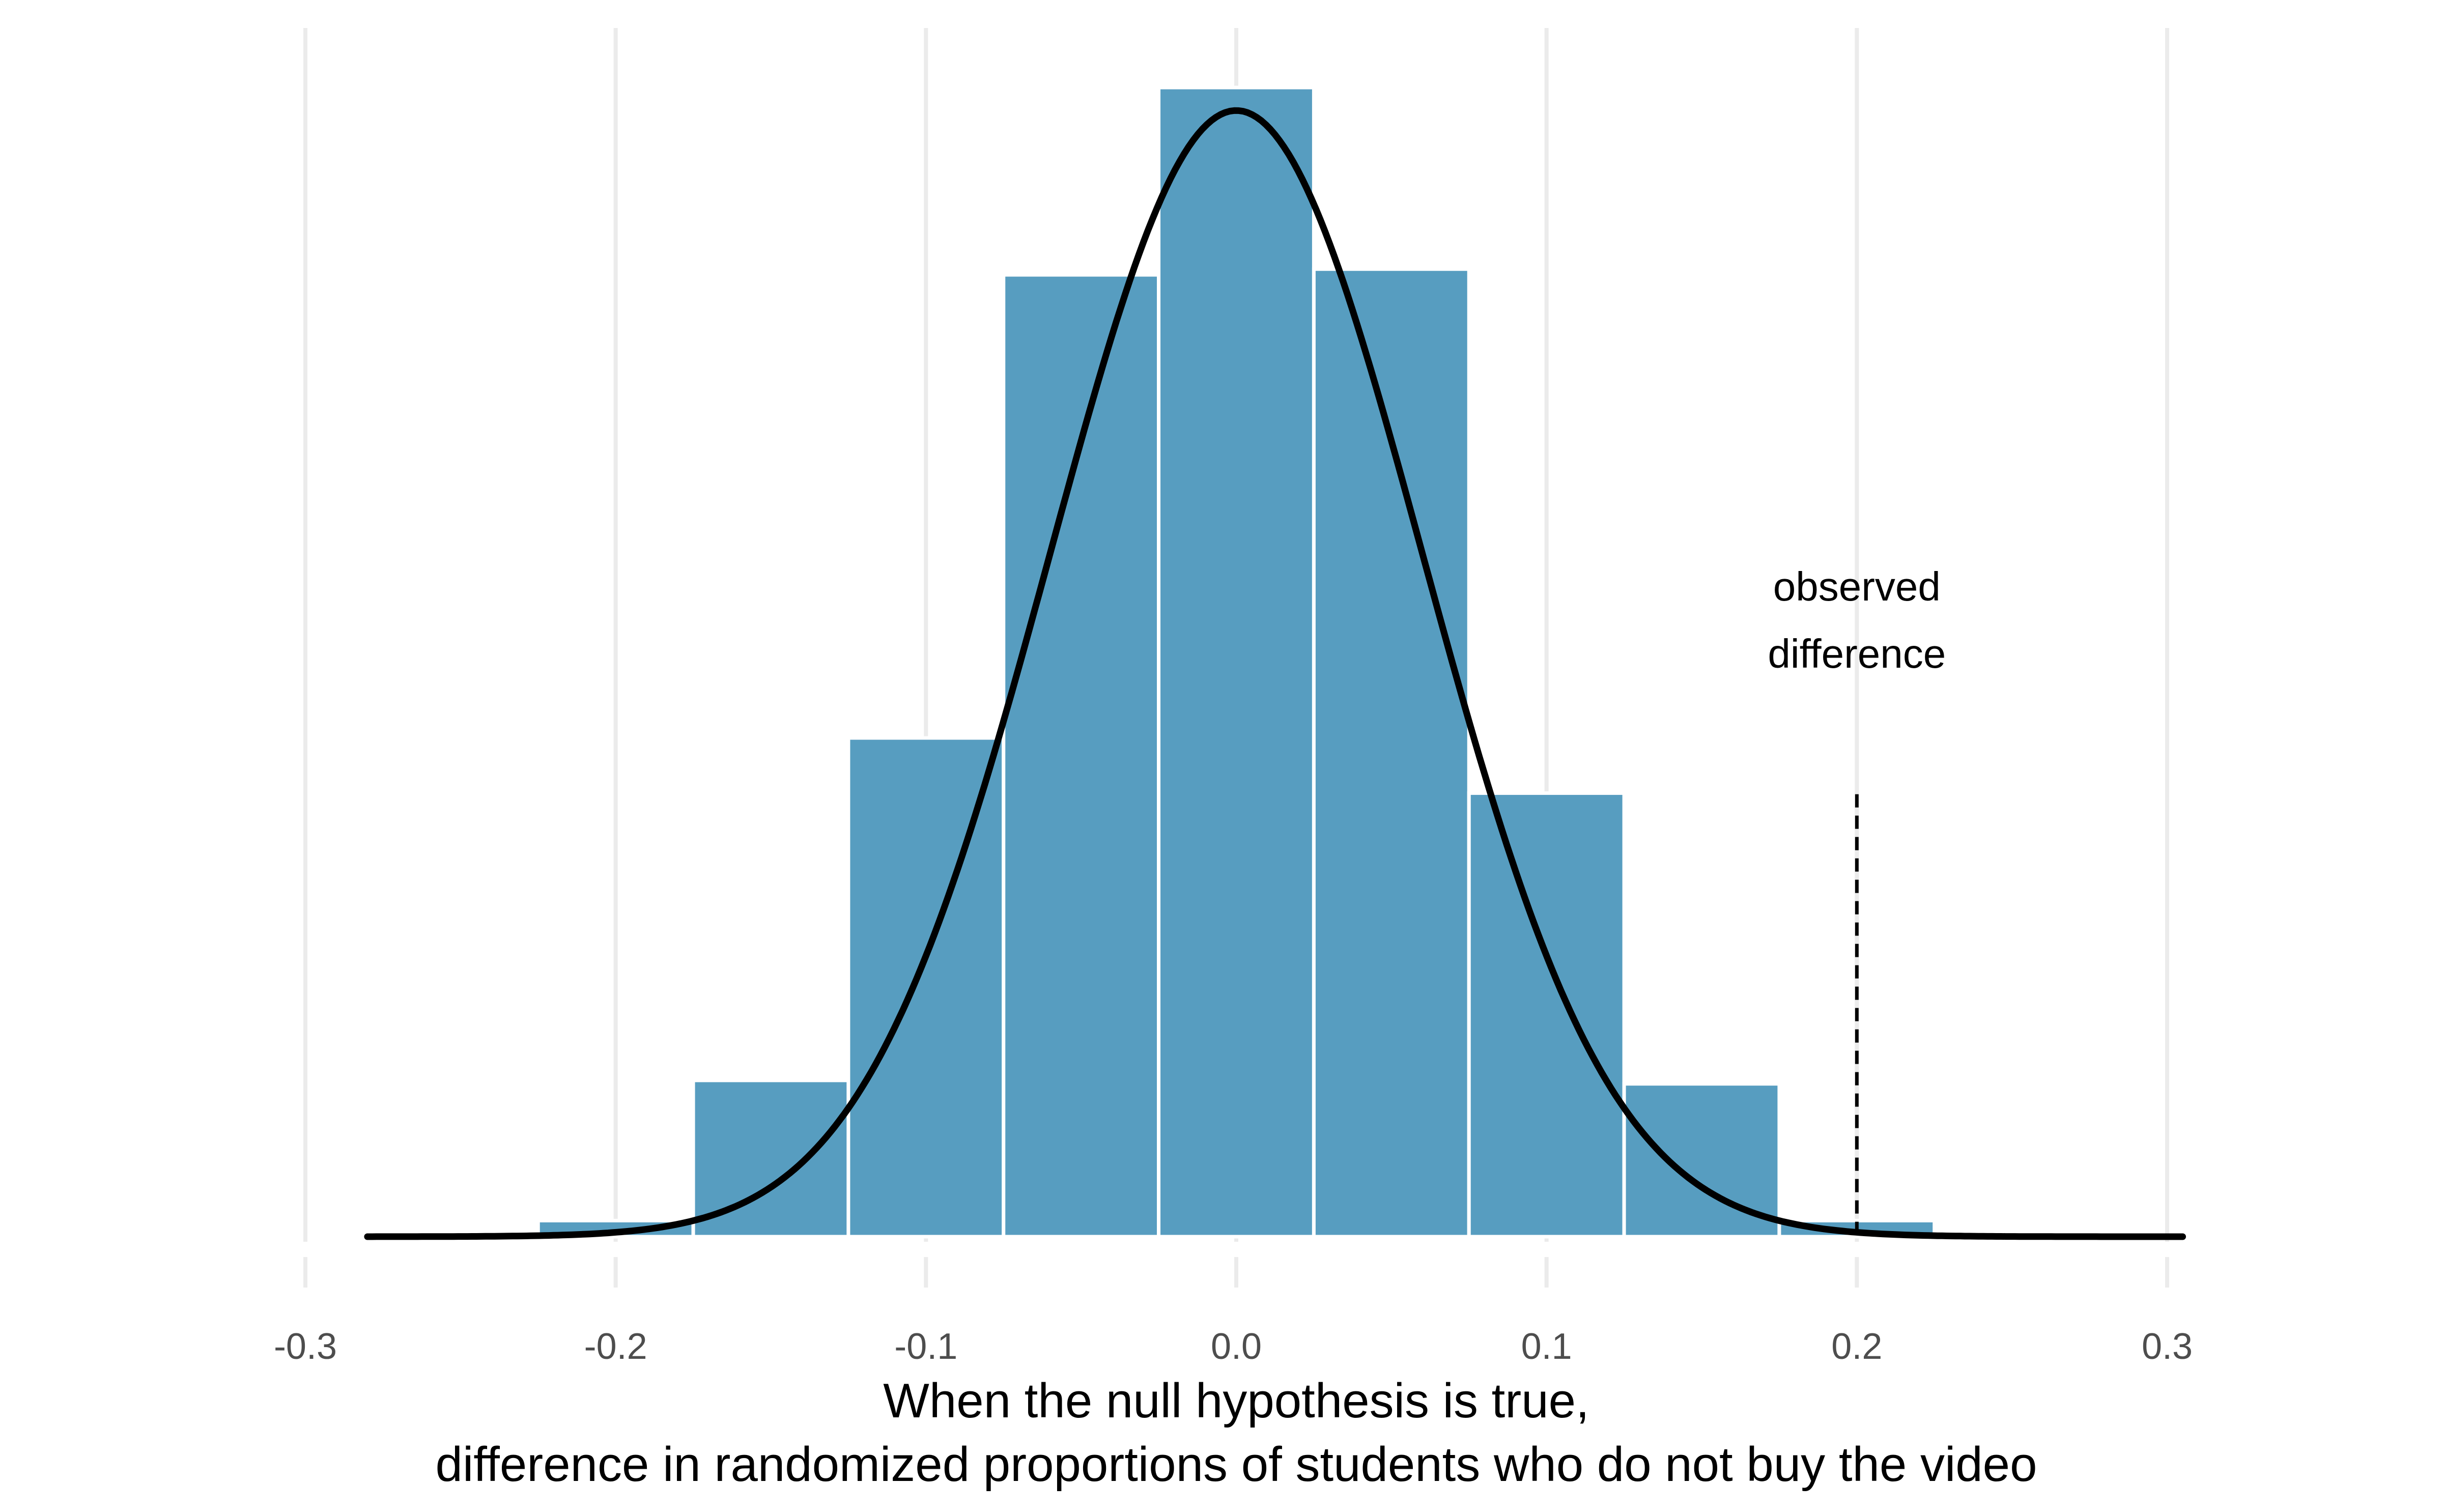 Image resolution: width=2443 pixels, height=1512 pixels. What do you see at coordinates (925, 1347) in the screenshot?
I see `x-tick-label-2: -0.1` at bounding box center [925, 1347].